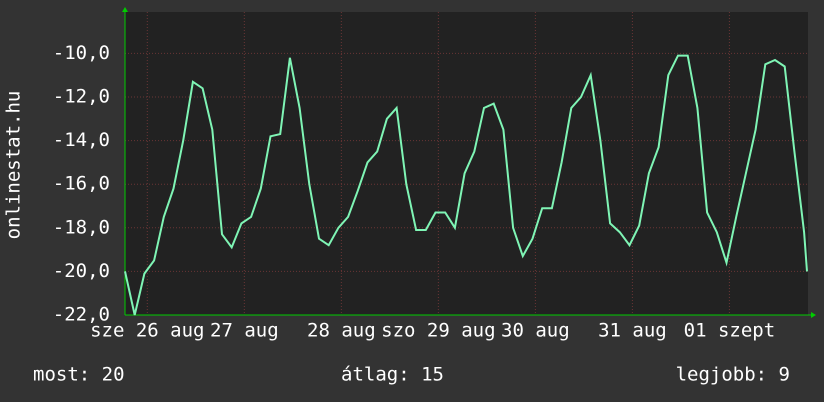  Describe the element at coordinates (438, 331) in the screenshot. I see `x-tick-label: szo 29 aug` at that location.